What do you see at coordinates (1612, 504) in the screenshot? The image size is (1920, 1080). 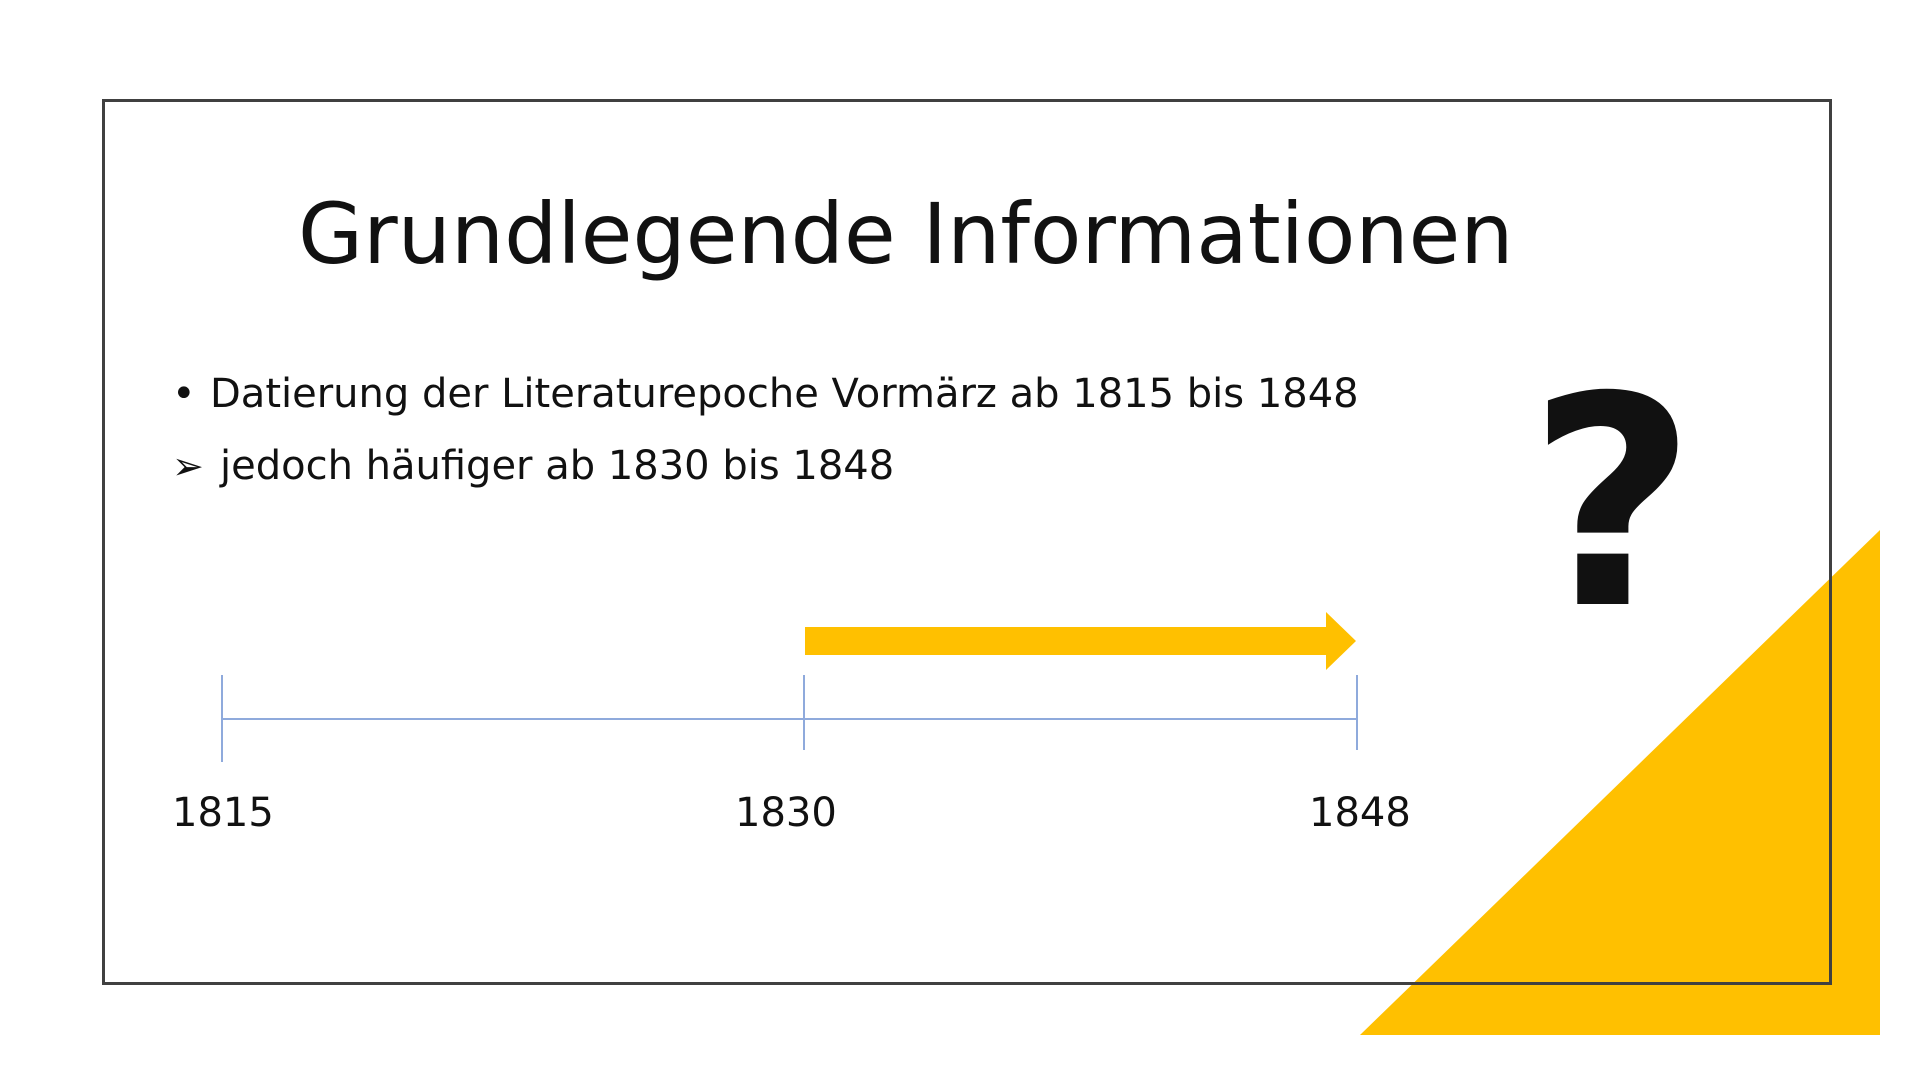 I see `question-mark-icon: ?` at bounding box center [1612, 504].